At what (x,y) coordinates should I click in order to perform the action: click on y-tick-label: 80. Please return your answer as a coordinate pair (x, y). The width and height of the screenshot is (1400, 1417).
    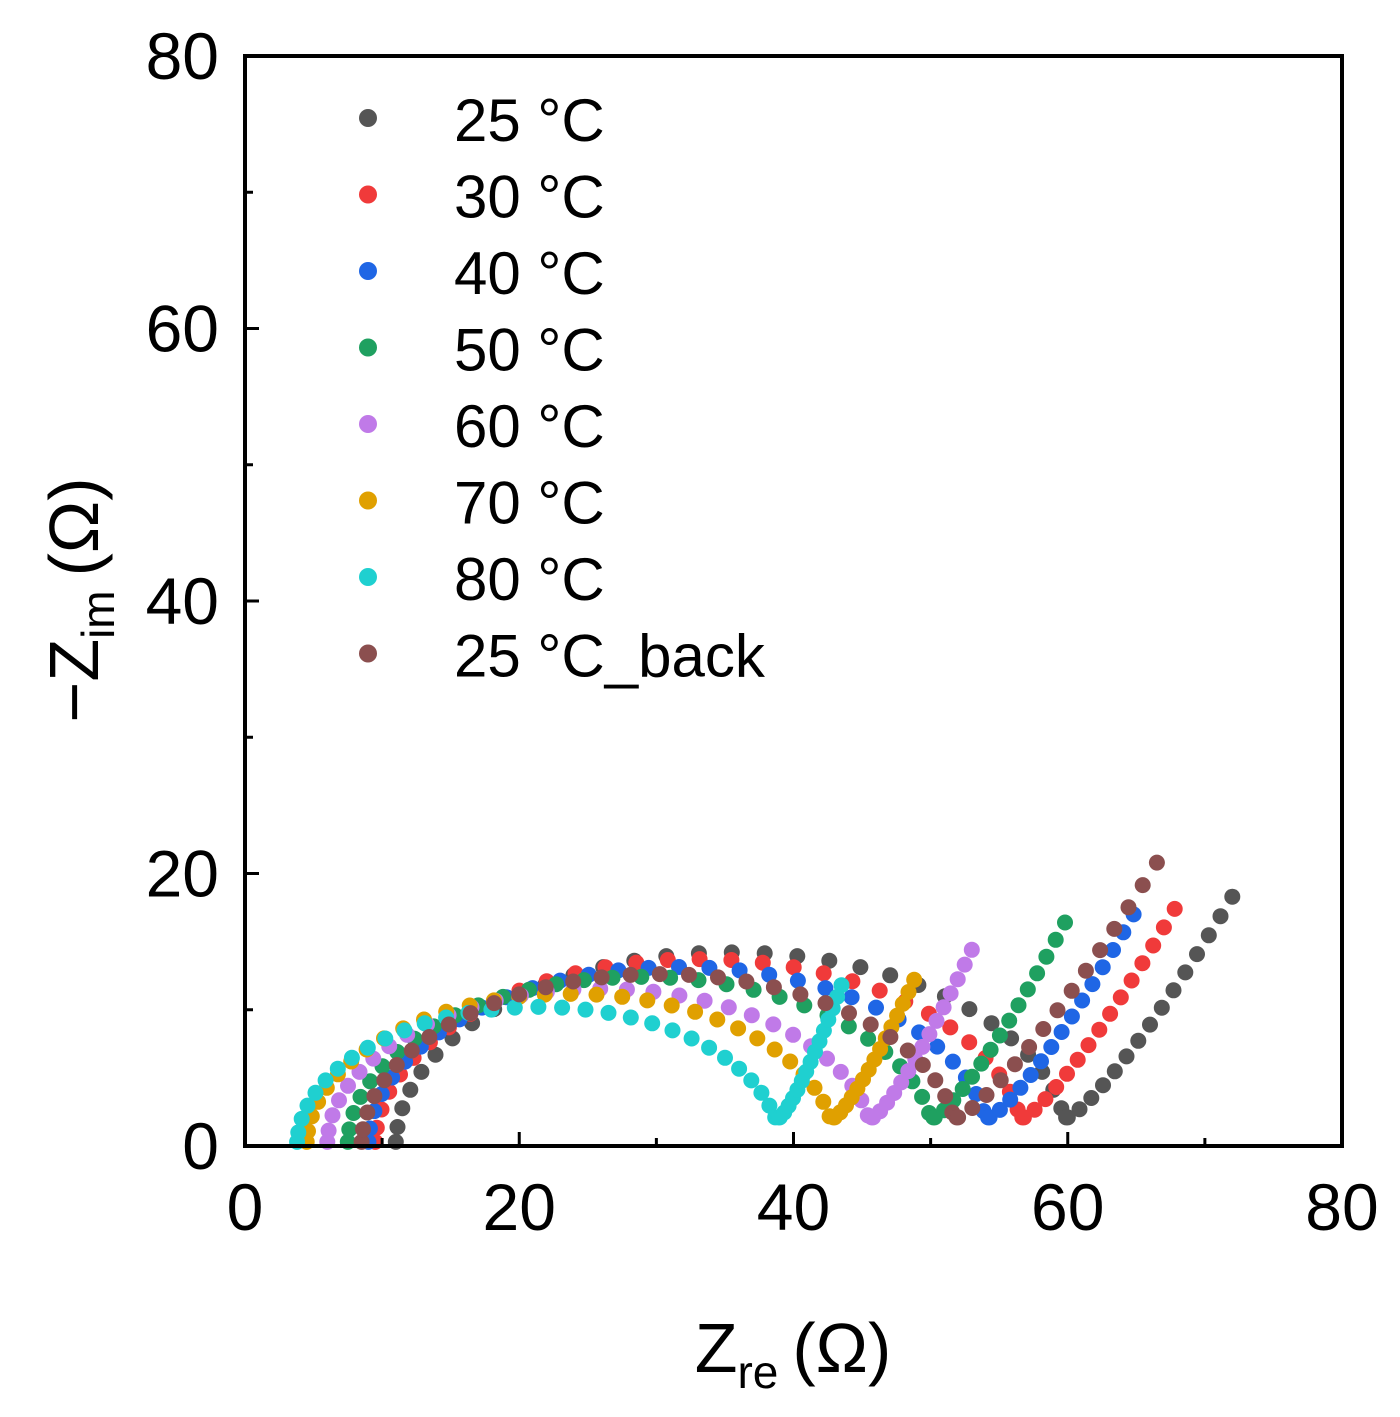
    Looking at the image, I should click on (182, 56).